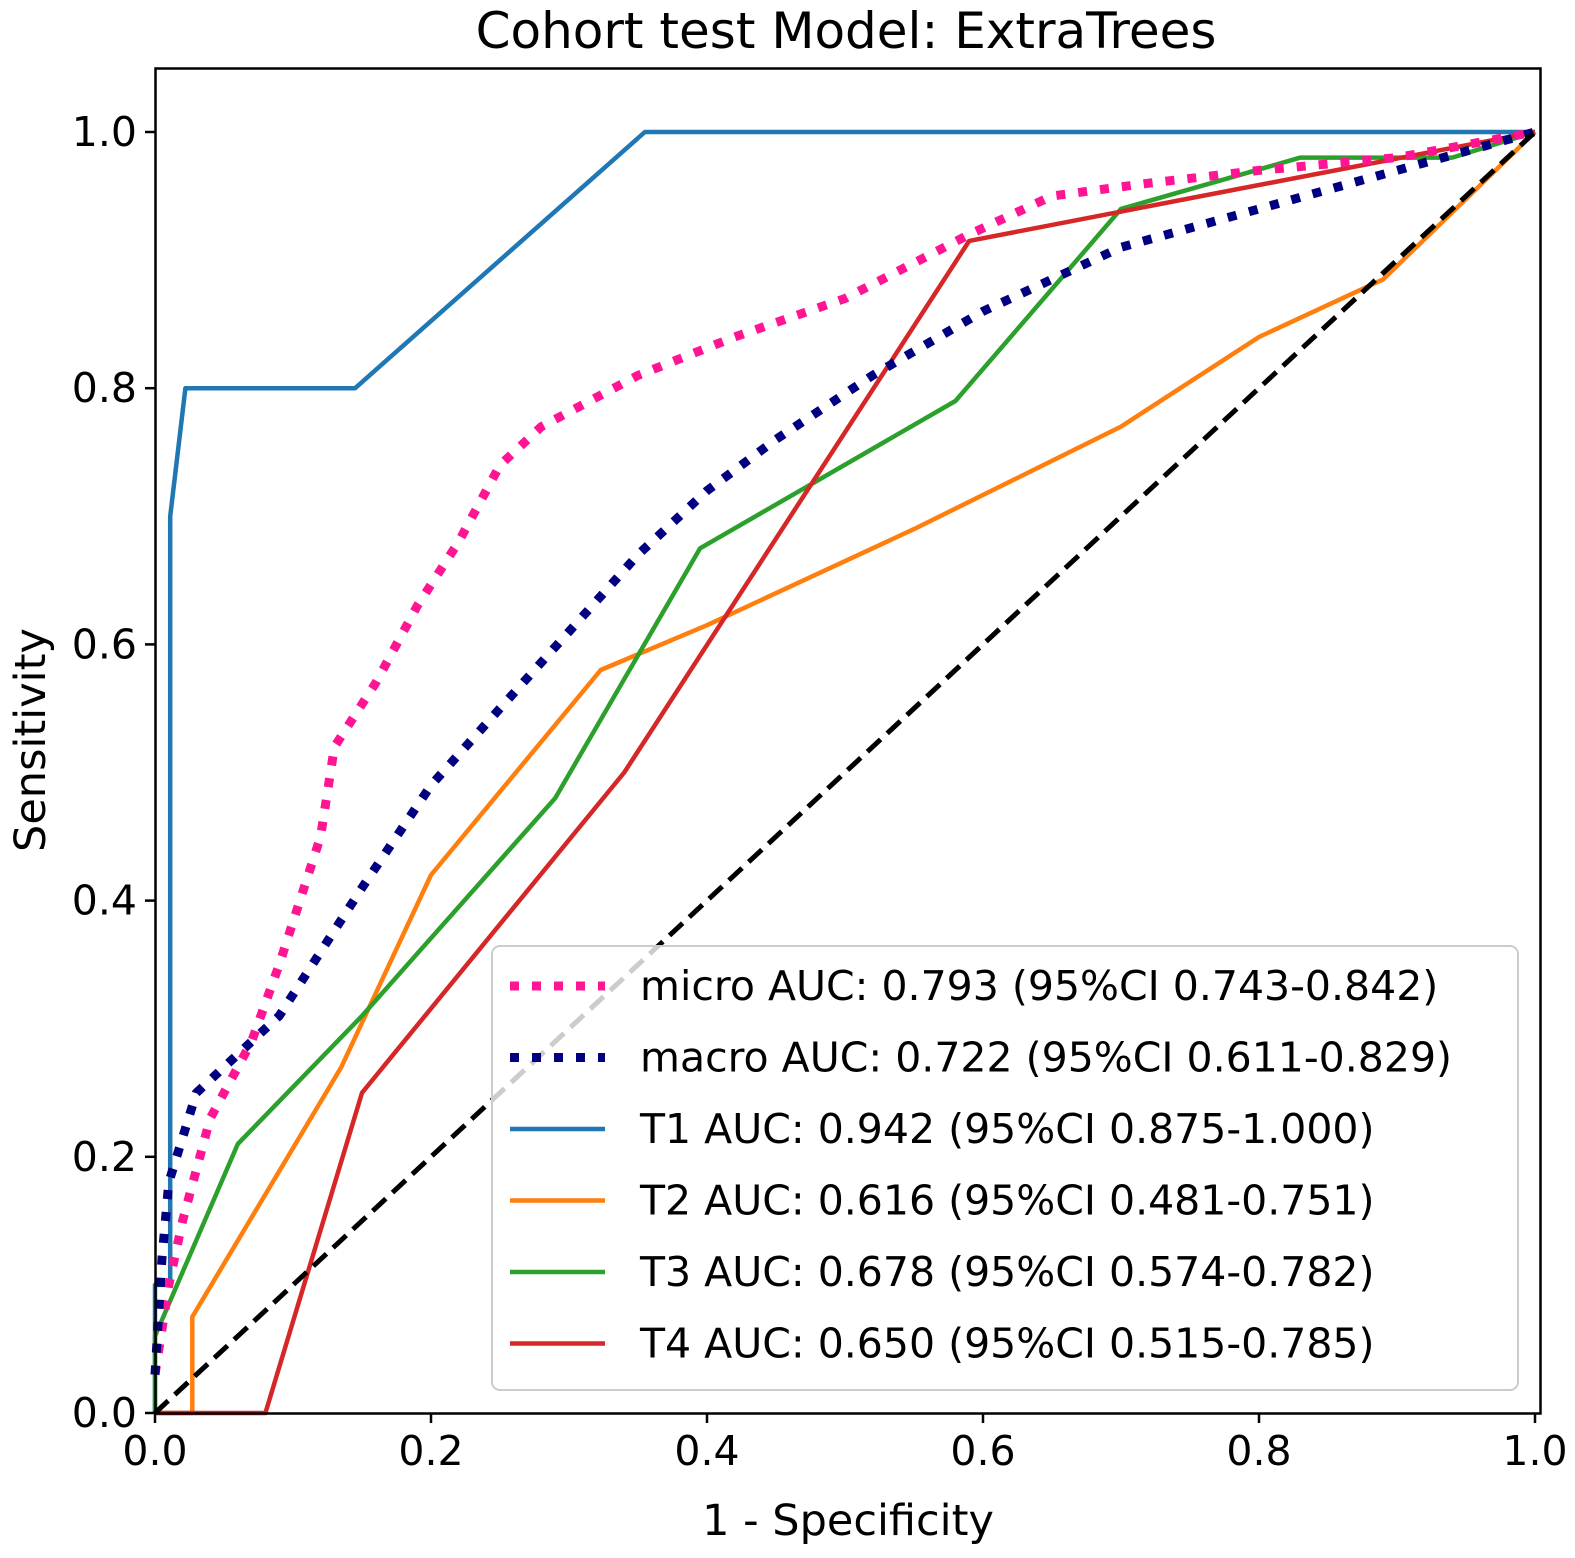 The height and width of the screenshot is (1558, 1575). Describe the element at coordinates (1007, 1201) in the screenshot. I see `legend-label-T2: T2 AUC: 0.616 (95%CI 0.481-0.751)` at that location.